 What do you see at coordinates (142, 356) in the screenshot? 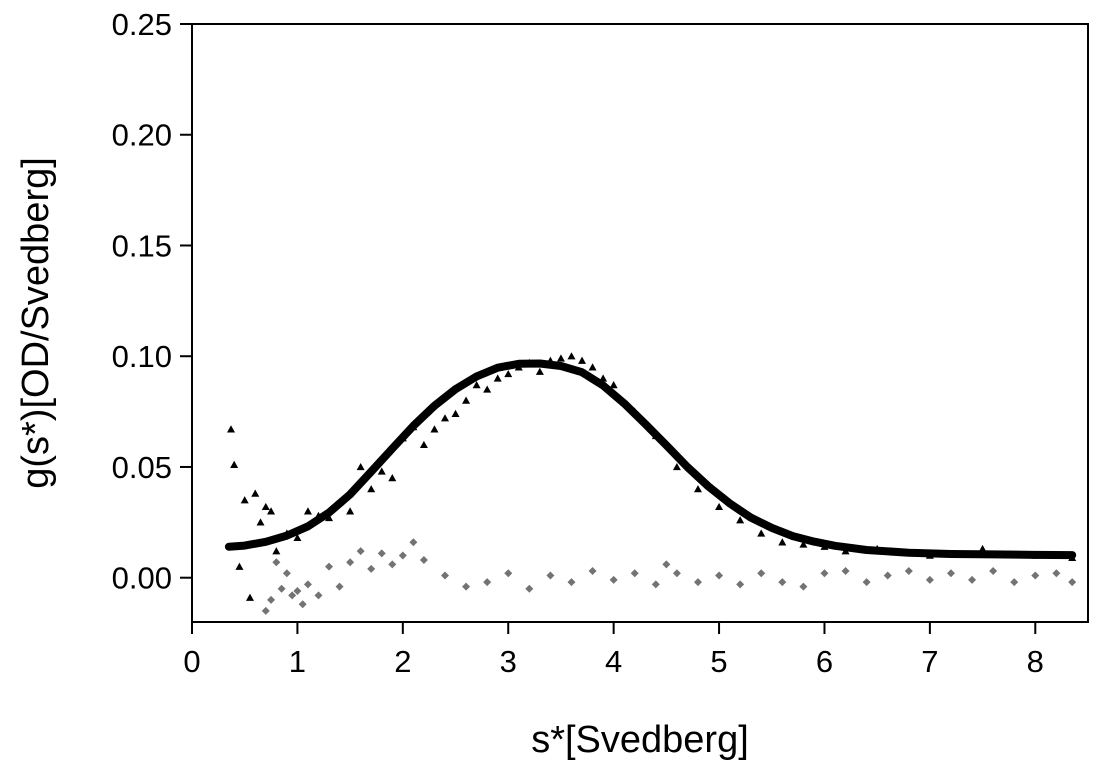
I see `y-tick-label: 0.10` at bounding box center [142, 356].